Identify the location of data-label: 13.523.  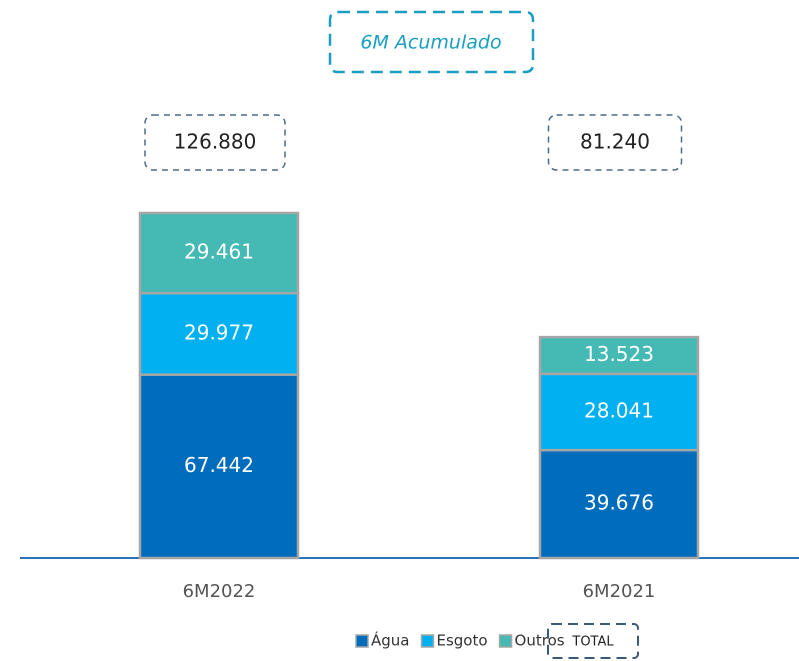
(619, 354).